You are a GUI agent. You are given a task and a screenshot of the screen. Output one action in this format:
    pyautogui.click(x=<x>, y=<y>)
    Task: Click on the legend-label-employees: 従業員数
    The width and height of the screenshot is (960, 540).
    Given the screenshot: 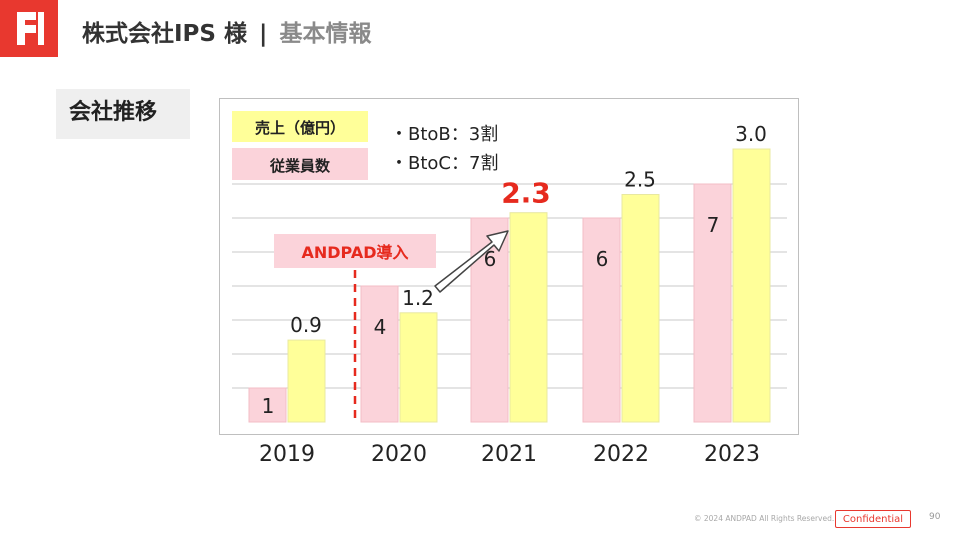 What is the action you would take?
    pyautogui.click(x=300, y=166)
    